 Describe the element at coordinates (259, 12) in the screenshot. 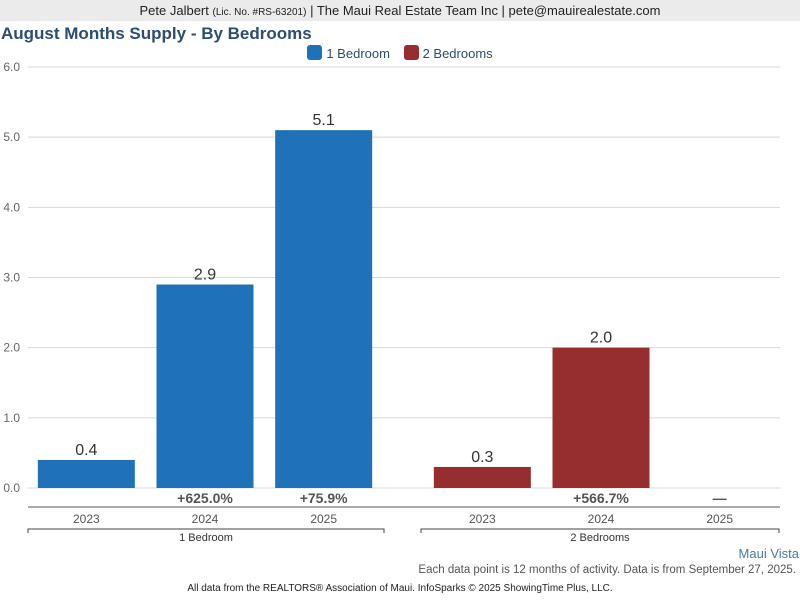

I see `license-number: (Lic. No. #RS-63201)` at that location.